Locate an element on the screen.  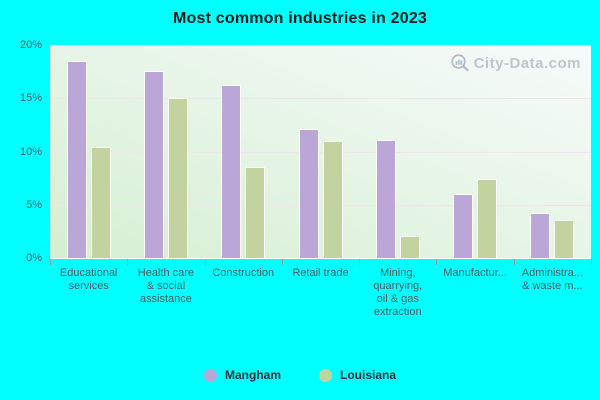
legend-dot-mangham is located at coordinates (210, 375).